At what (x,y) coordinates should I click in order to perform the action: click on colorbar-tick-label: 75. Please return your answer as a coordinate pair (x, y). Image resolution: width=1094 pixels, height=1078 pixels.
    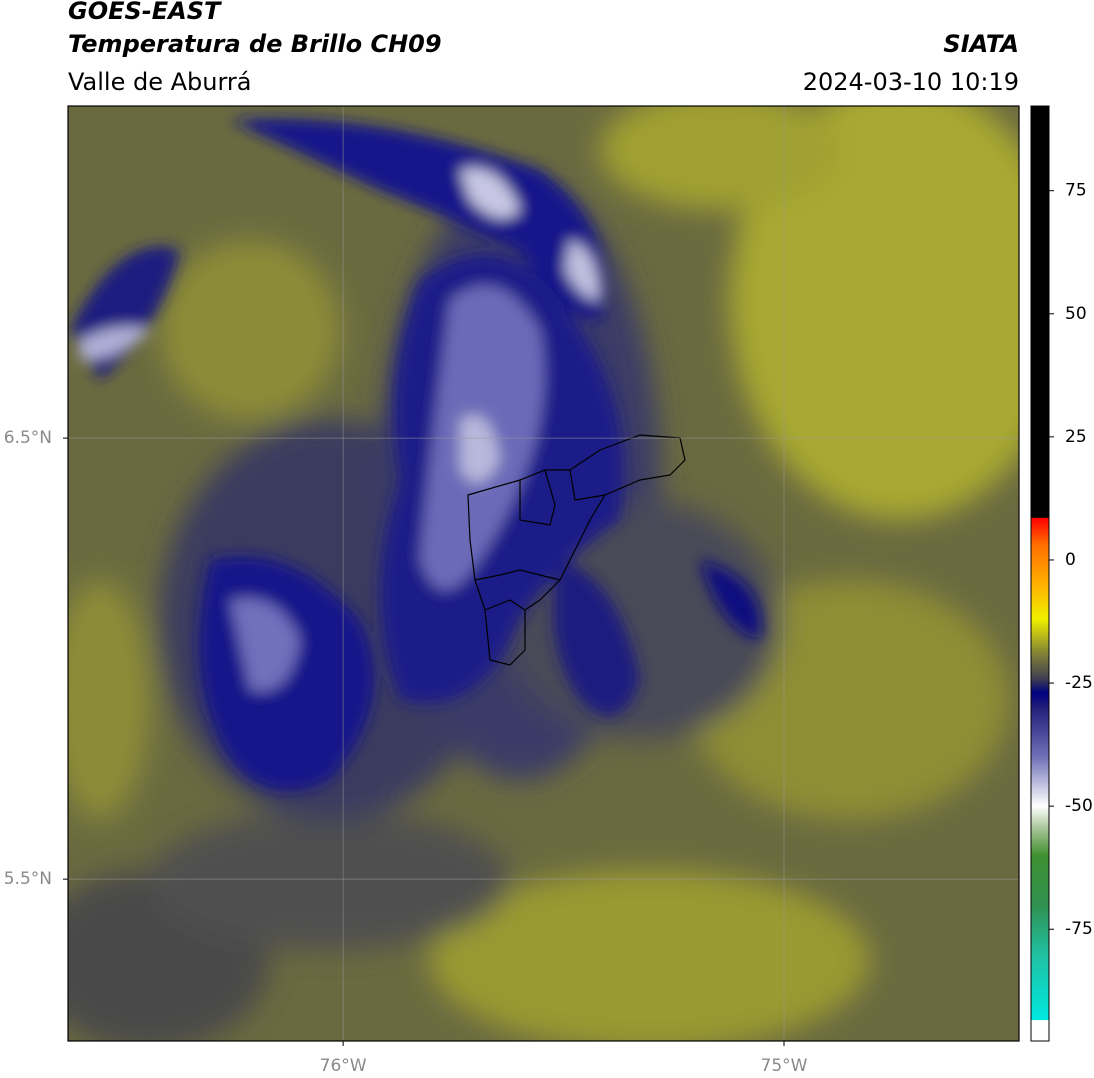
    Looking at the image, I should click on (1076, 191).